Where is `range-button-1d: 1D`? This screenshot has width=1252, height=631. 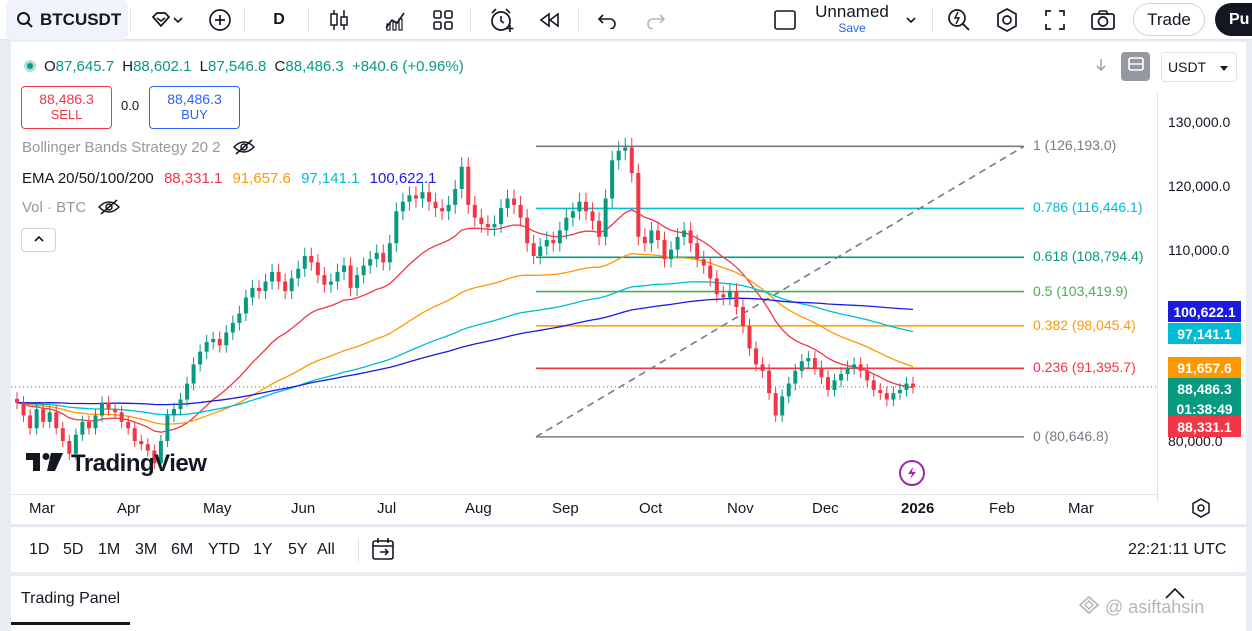 range-button-1d: 1D is located at coordinates (39, 549).